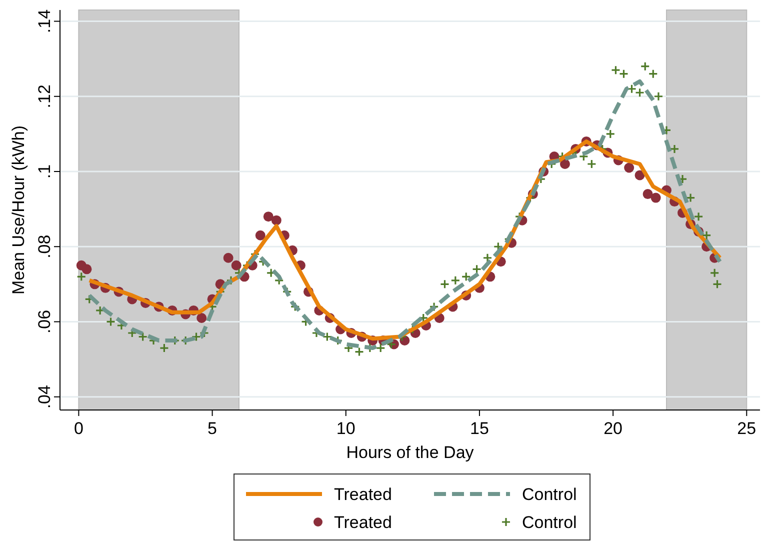  What do you see at coordinates (44, 96) in the screenshot?
I see `y-tick-label: .12` at bounding box center [44, 96].